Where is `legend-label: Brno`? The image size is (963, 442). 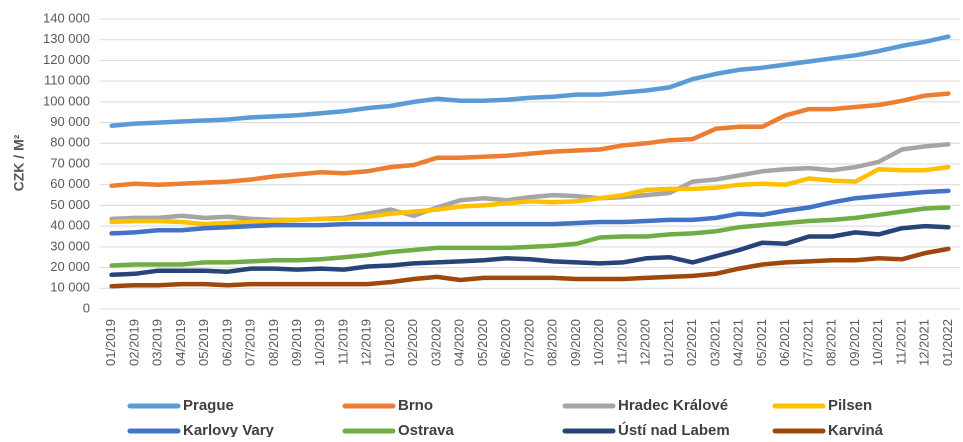
legend-label: Brno is located at coordinates (415, 405).